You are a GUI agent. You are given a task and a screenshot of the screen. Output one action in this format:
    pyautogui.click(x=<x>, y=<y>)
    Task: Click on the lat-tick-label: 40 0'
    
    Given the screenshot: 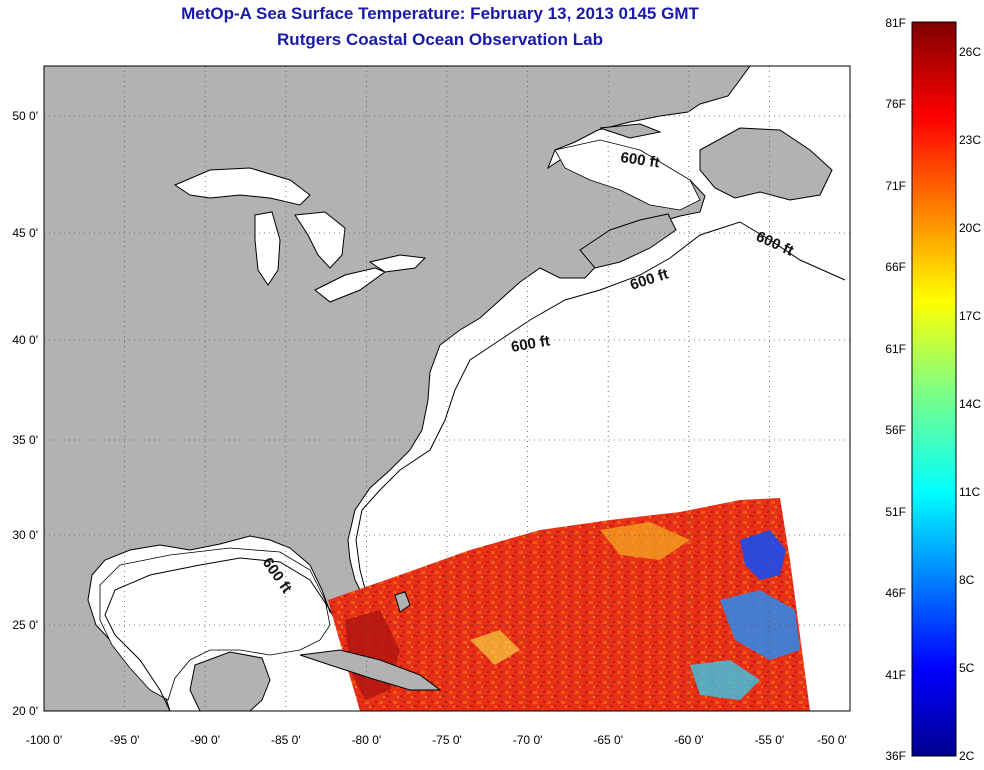 What is the action you would take?
    pyautogui.click(x=25, y=340)
    